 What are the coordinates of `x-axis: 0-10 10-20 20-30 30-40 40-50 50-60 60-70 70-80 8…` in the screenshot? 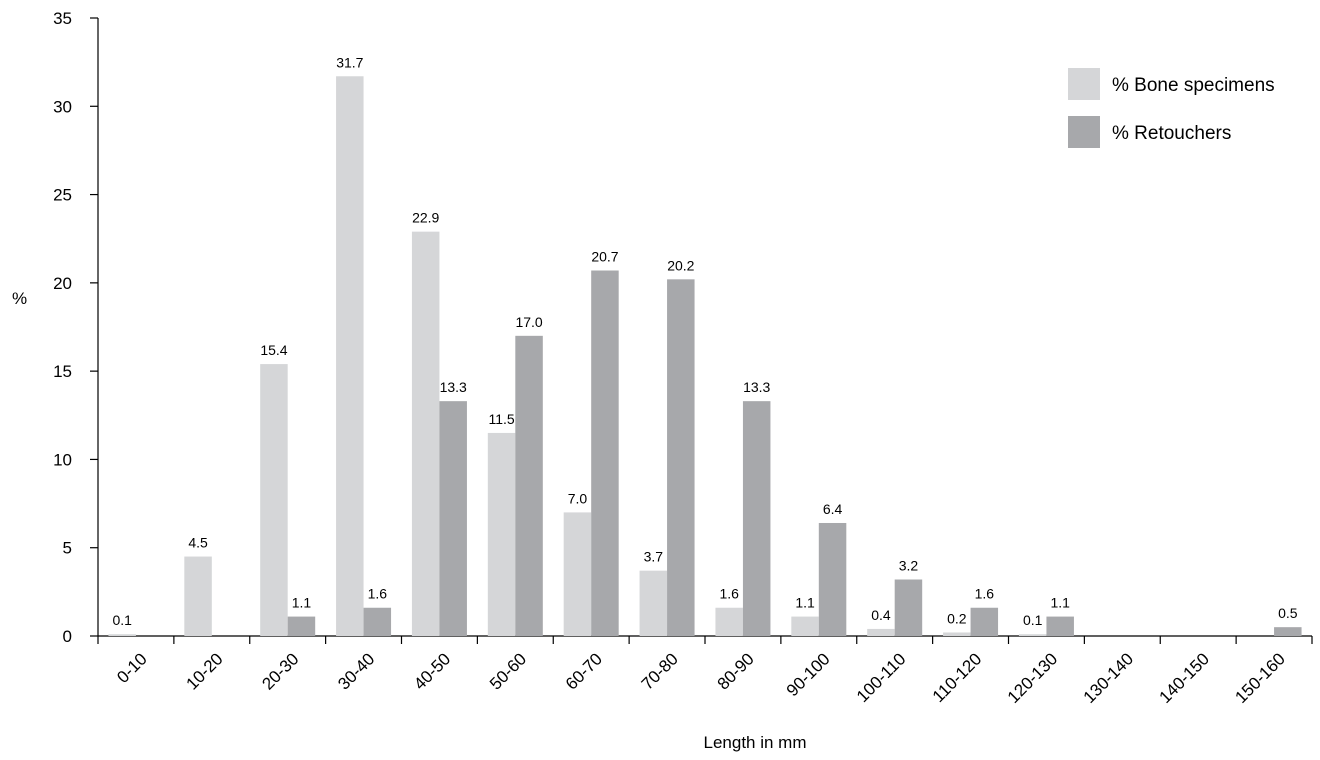 It's located at (705, 671).